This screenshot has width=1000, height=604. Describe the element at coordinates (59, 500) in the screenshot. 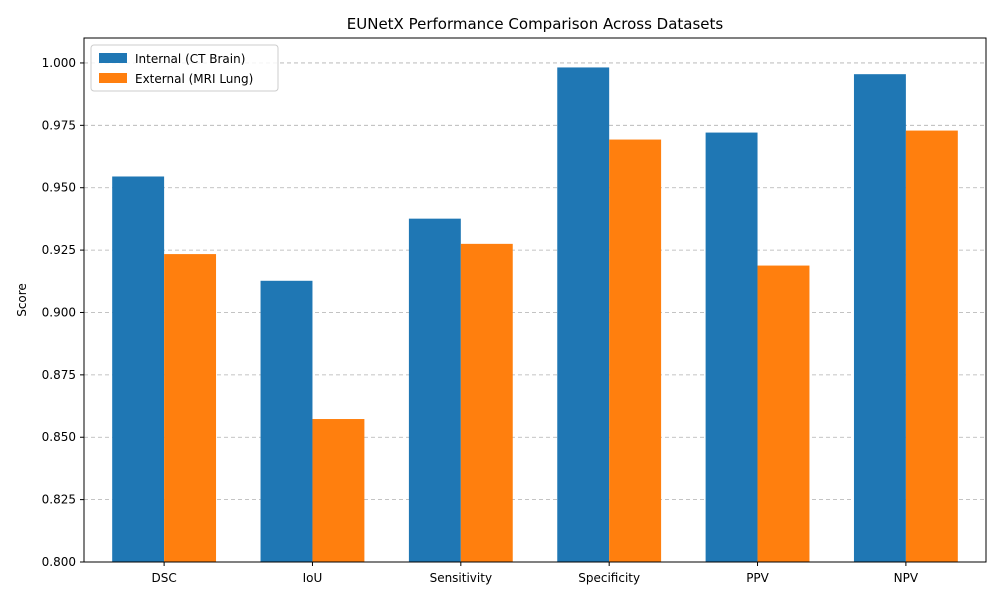

I see `y-tick-label: 0.825` at that location.